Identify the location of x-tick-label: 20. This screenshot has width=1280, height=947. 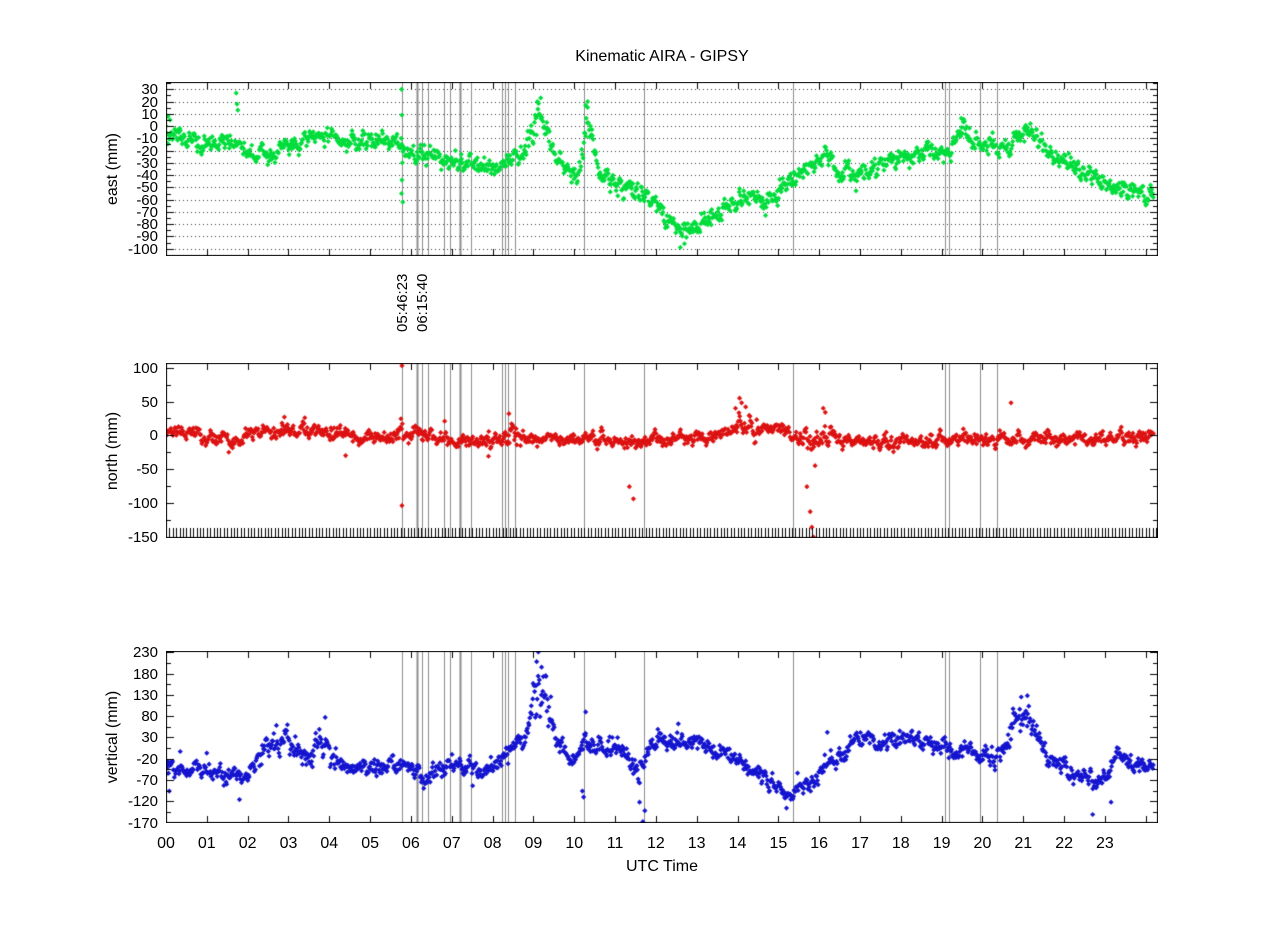
(982, 843).